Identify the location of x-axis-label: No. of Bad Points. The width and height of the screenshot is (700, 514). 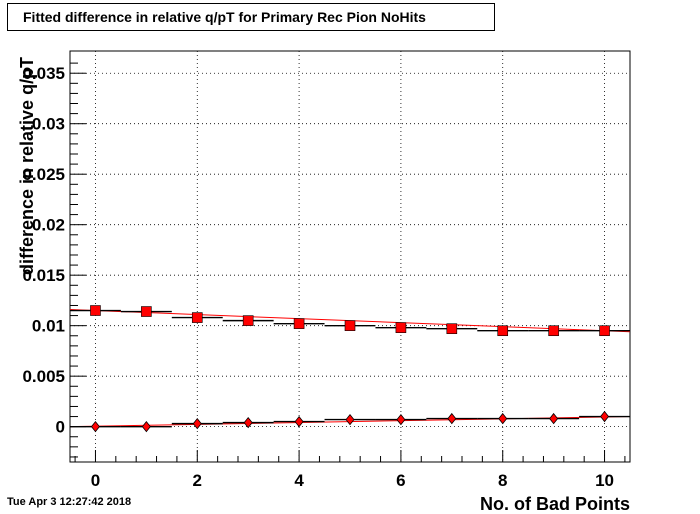
(555, 504).